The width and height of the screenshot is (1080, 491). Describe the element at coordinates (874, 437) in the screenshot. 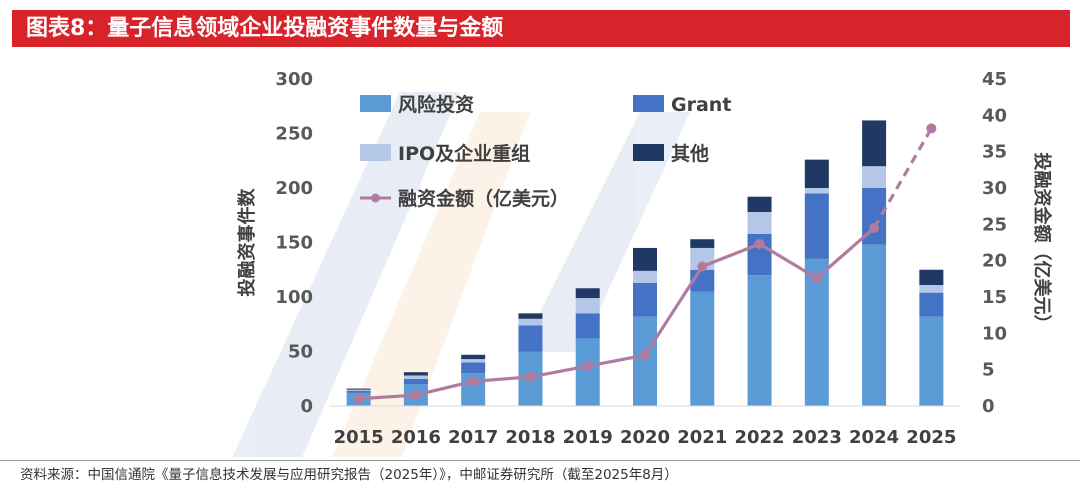

I see `x-tick-label: 2024` at that location.